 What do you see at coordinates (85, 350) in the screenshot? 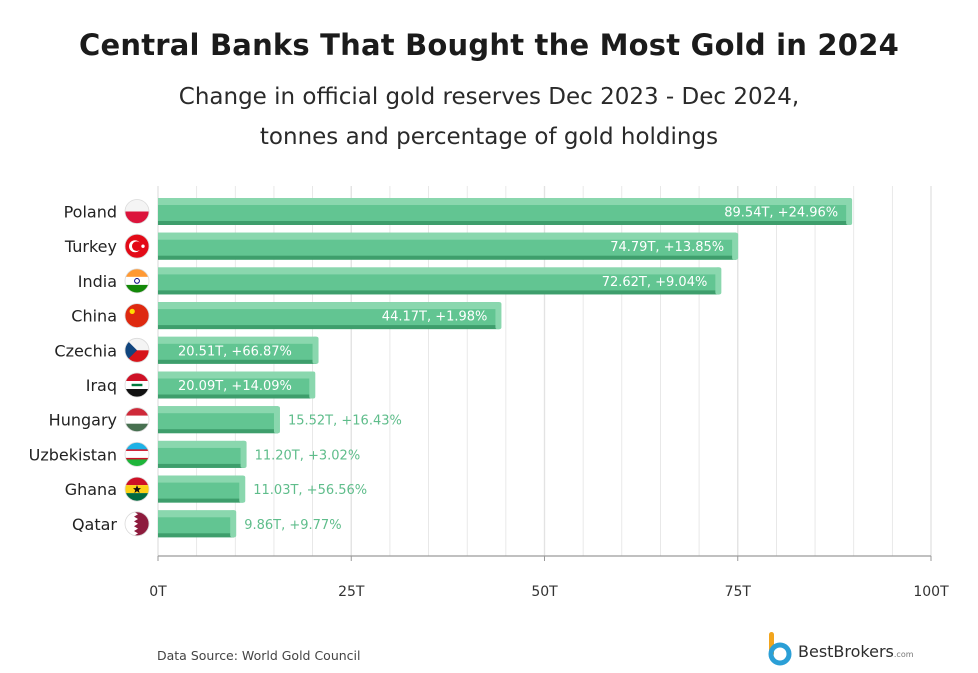
I see `category-label: Czechia` at bounding box center [85, 350].